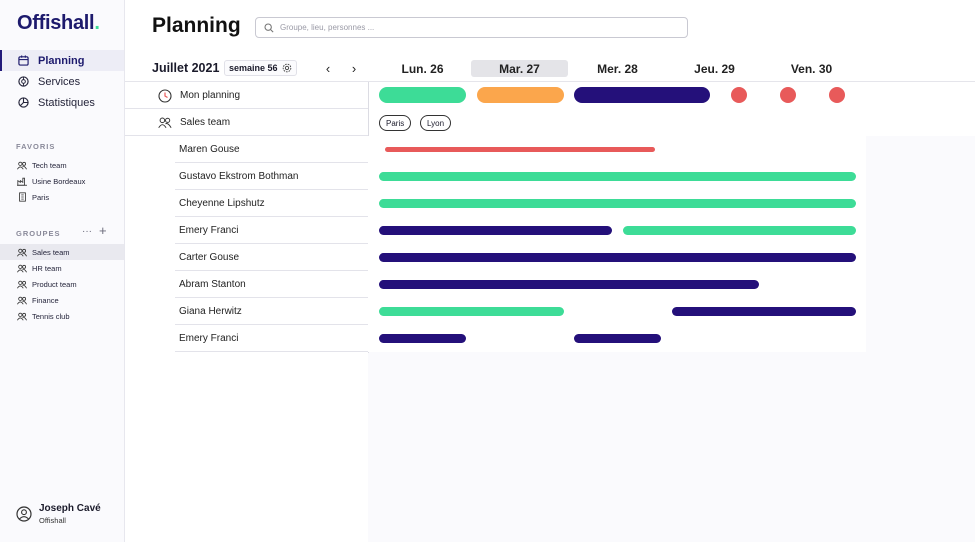  What do you see at coordinates (520, 95) in the screenshot?
I see `presence-bar-tue` at bounding box center [520, 95].